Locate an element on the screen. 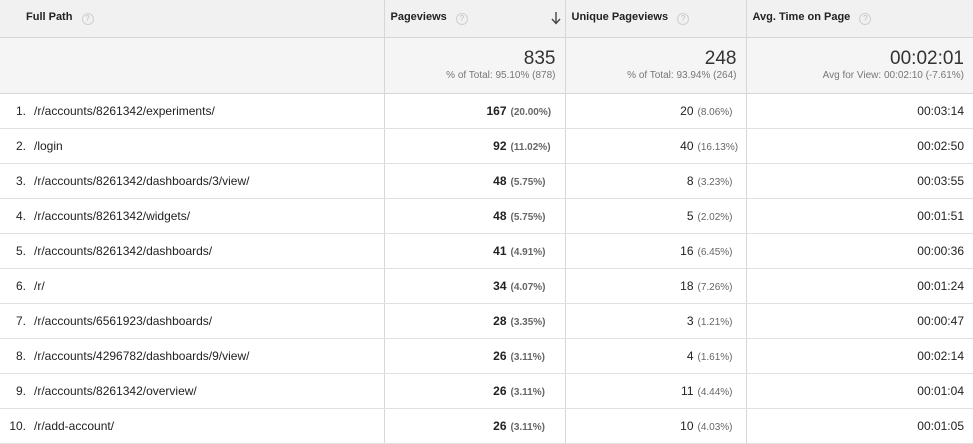 The width and height of the screenshot is (973, 444). unique-pageviews-percent: (8.06%) is located at coordinates (715, 112).